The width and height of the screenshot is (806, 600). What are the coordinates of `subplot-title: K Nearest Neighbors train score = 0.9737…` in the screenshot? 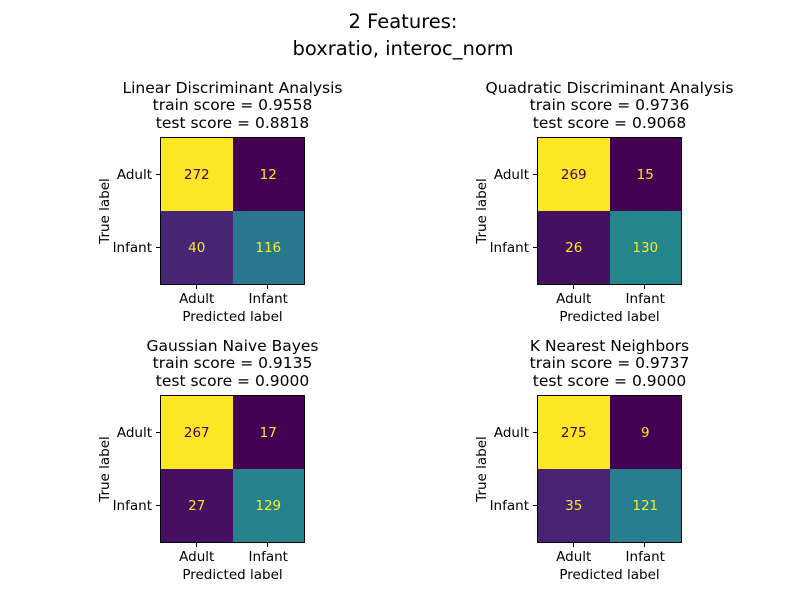 It's located at (609, 363).